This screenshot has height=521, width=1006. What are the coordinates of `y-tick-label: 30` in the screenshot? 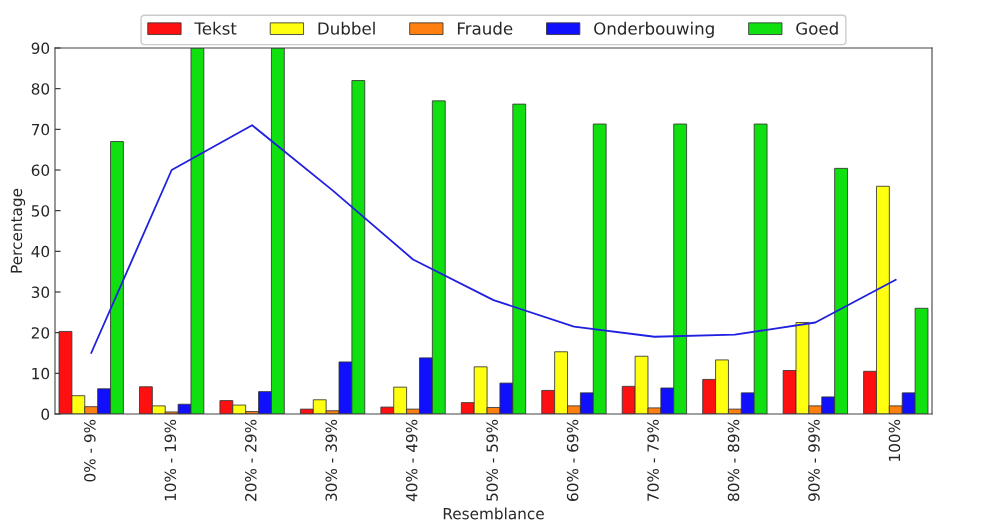 It's located at (40, 292).